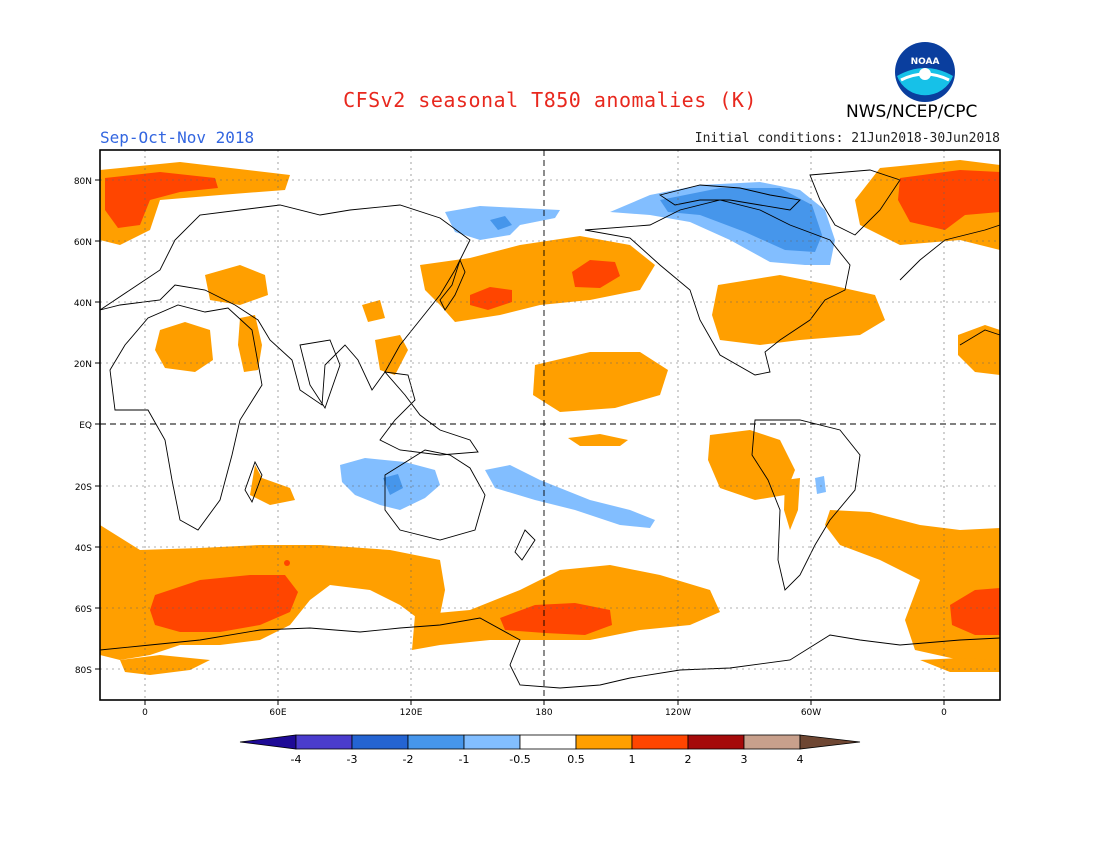 This screenshot has width=1100, height=850. Describe the element at coordinates (250, 343) in the screenshot. I see `anomaly-warm-arabia` at that location.